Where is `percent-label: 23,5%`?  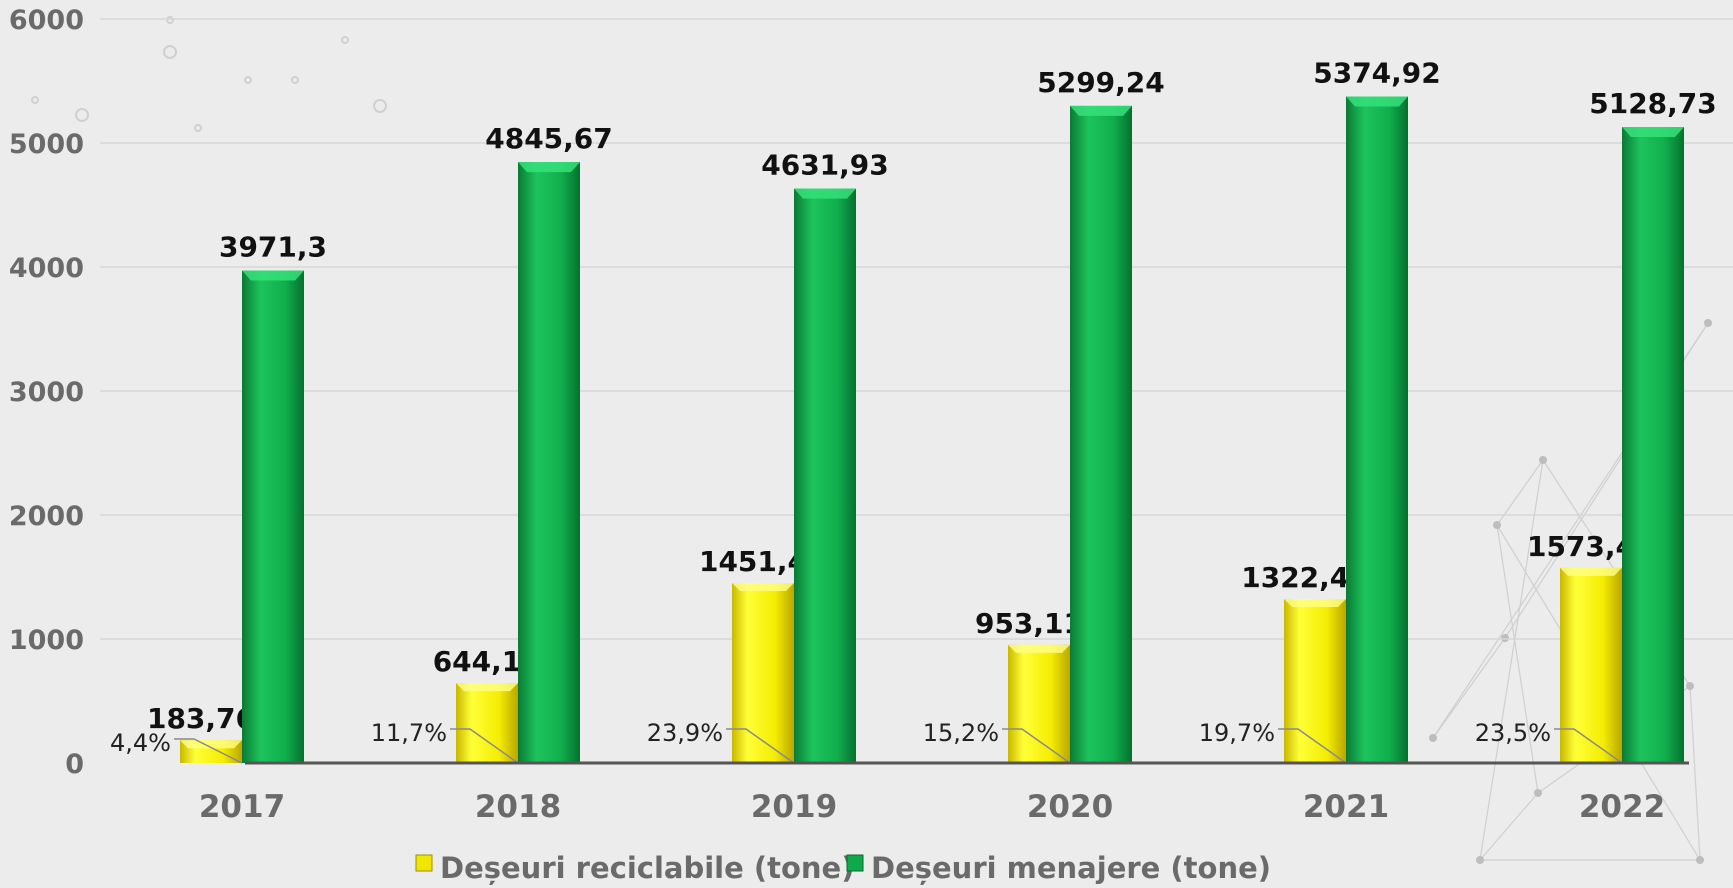
percent-label: 23,5% is located at coordinates (1513, 733).